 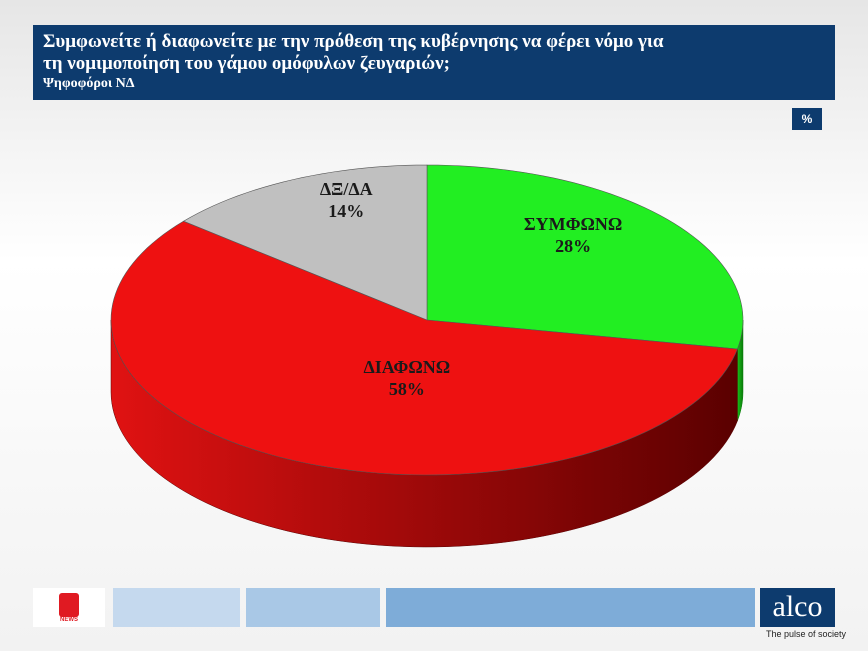 What do you see at coordinates (346, 189) in the screenshot?
I see `slice-label: ΔΞ/ΔΑ` at bounding box center [346, 189].